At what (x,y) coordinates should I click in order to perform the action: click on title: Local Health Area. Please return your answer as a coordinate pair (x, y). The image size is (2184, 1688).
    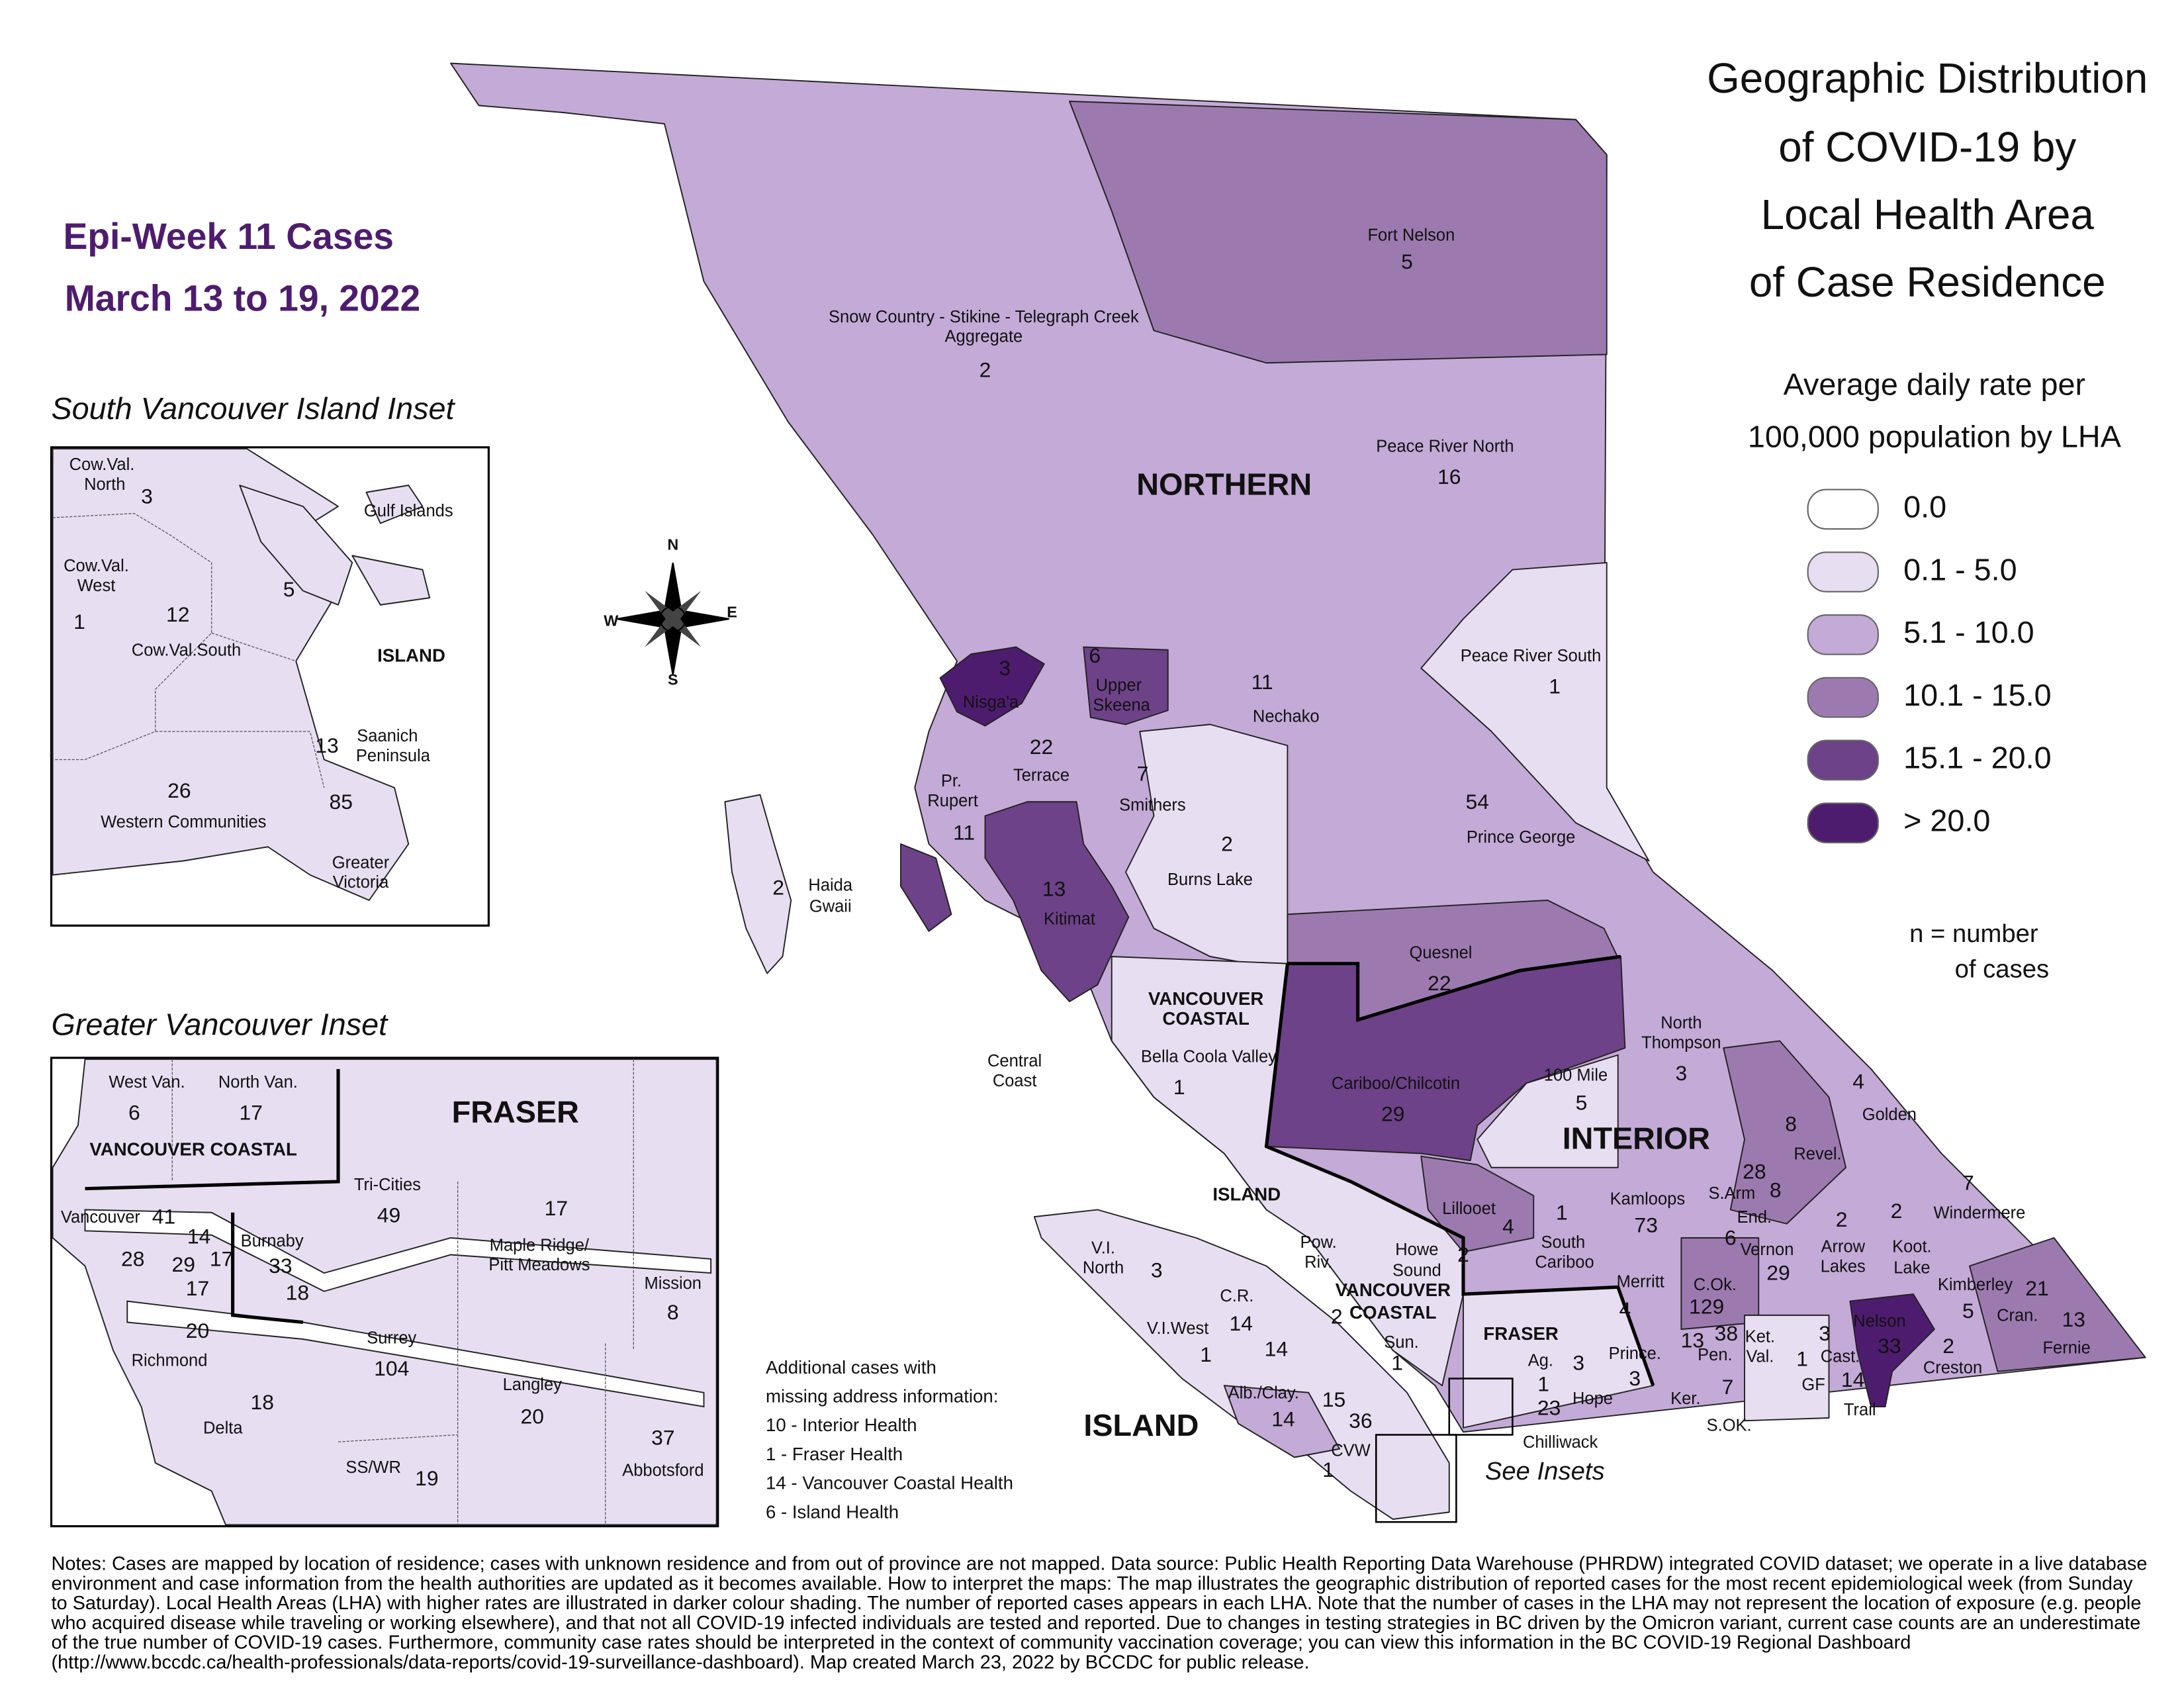
    Looking at the image, I should click on (1928, 214).